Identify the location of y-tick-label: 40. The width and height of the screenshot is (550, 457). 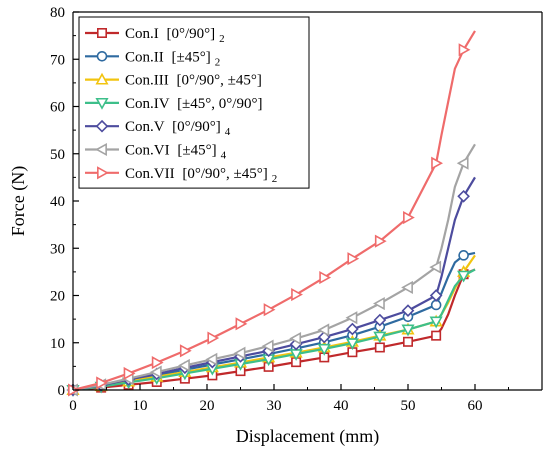
(57, 202).